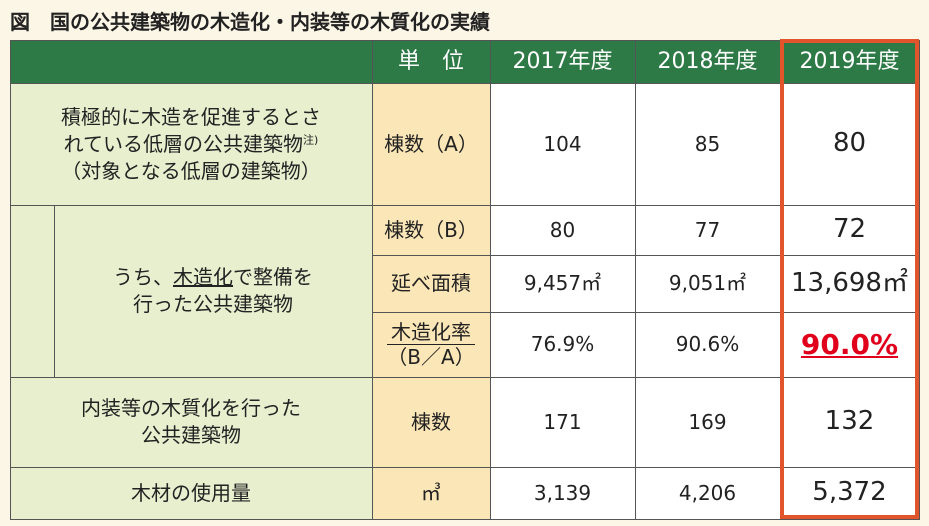 The height and width of the screenshot is (526, 929). Describe the element at coordinates (562, 422) in the screenshot. I see `value-interior-2017: 171` at that location.